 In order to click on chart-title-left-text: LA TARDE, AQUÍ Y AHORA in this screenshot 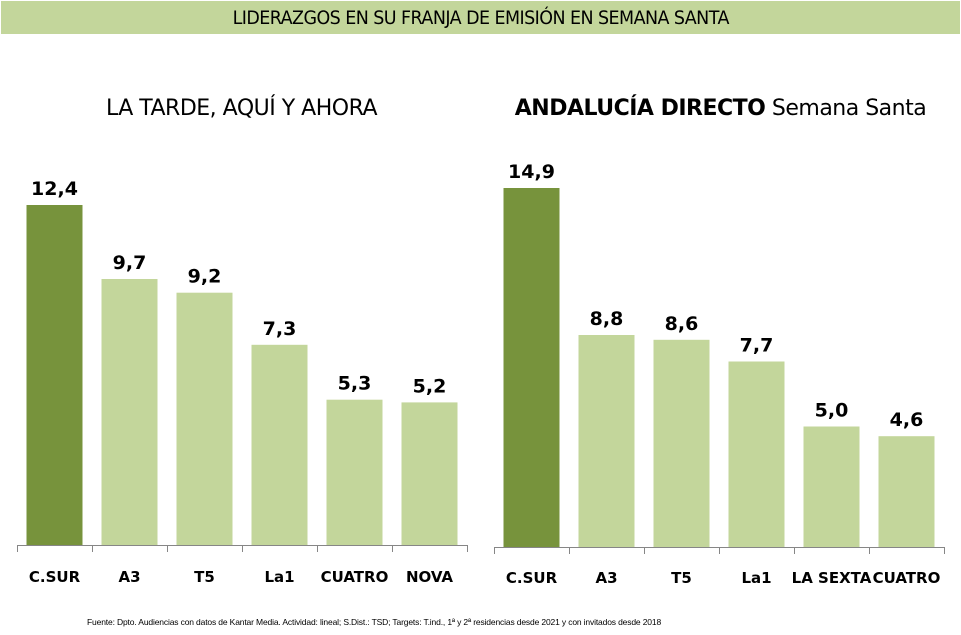, I will do `click(241, 108)`.